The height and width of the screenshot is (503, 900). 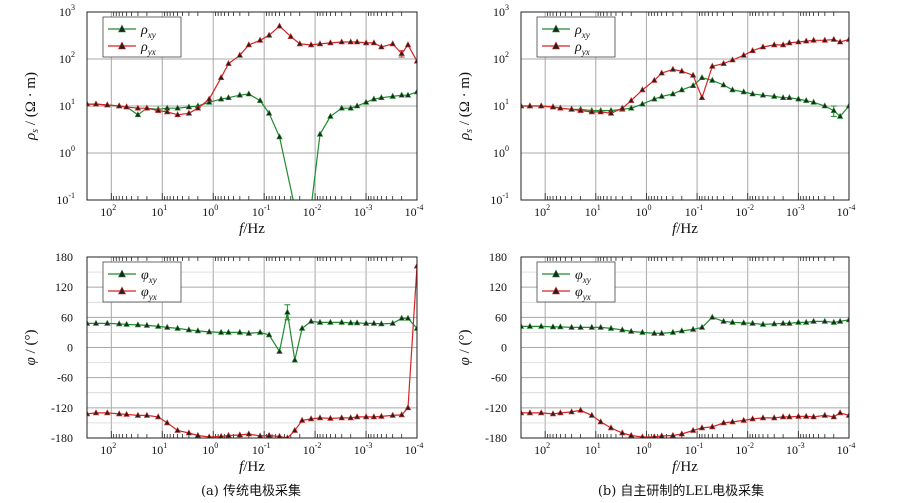 I want to click on legend-box, so click(x=142, y=282).